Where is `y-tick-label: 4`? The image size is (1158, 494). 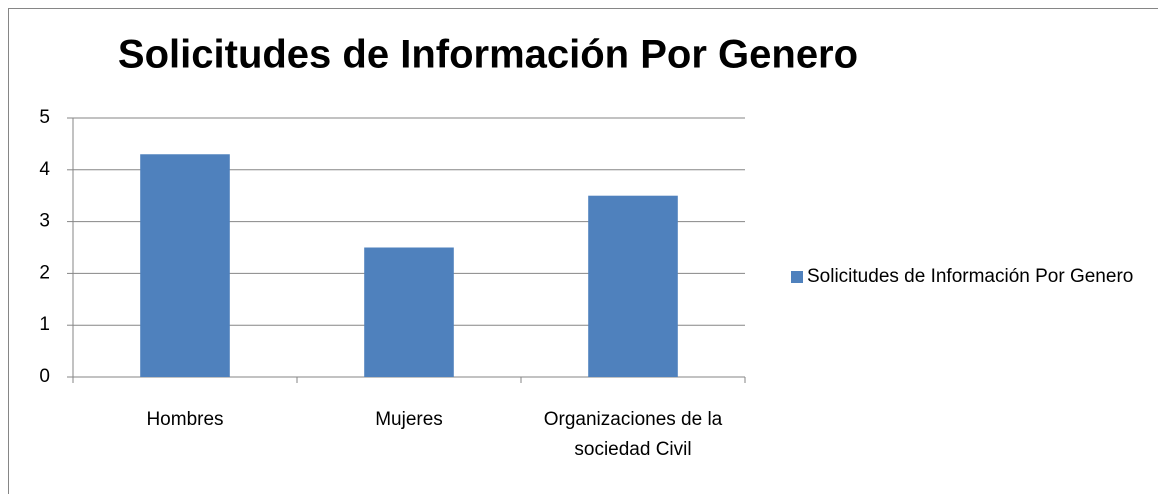 y-tick-label: 4 is located at coordinates (44, 169).